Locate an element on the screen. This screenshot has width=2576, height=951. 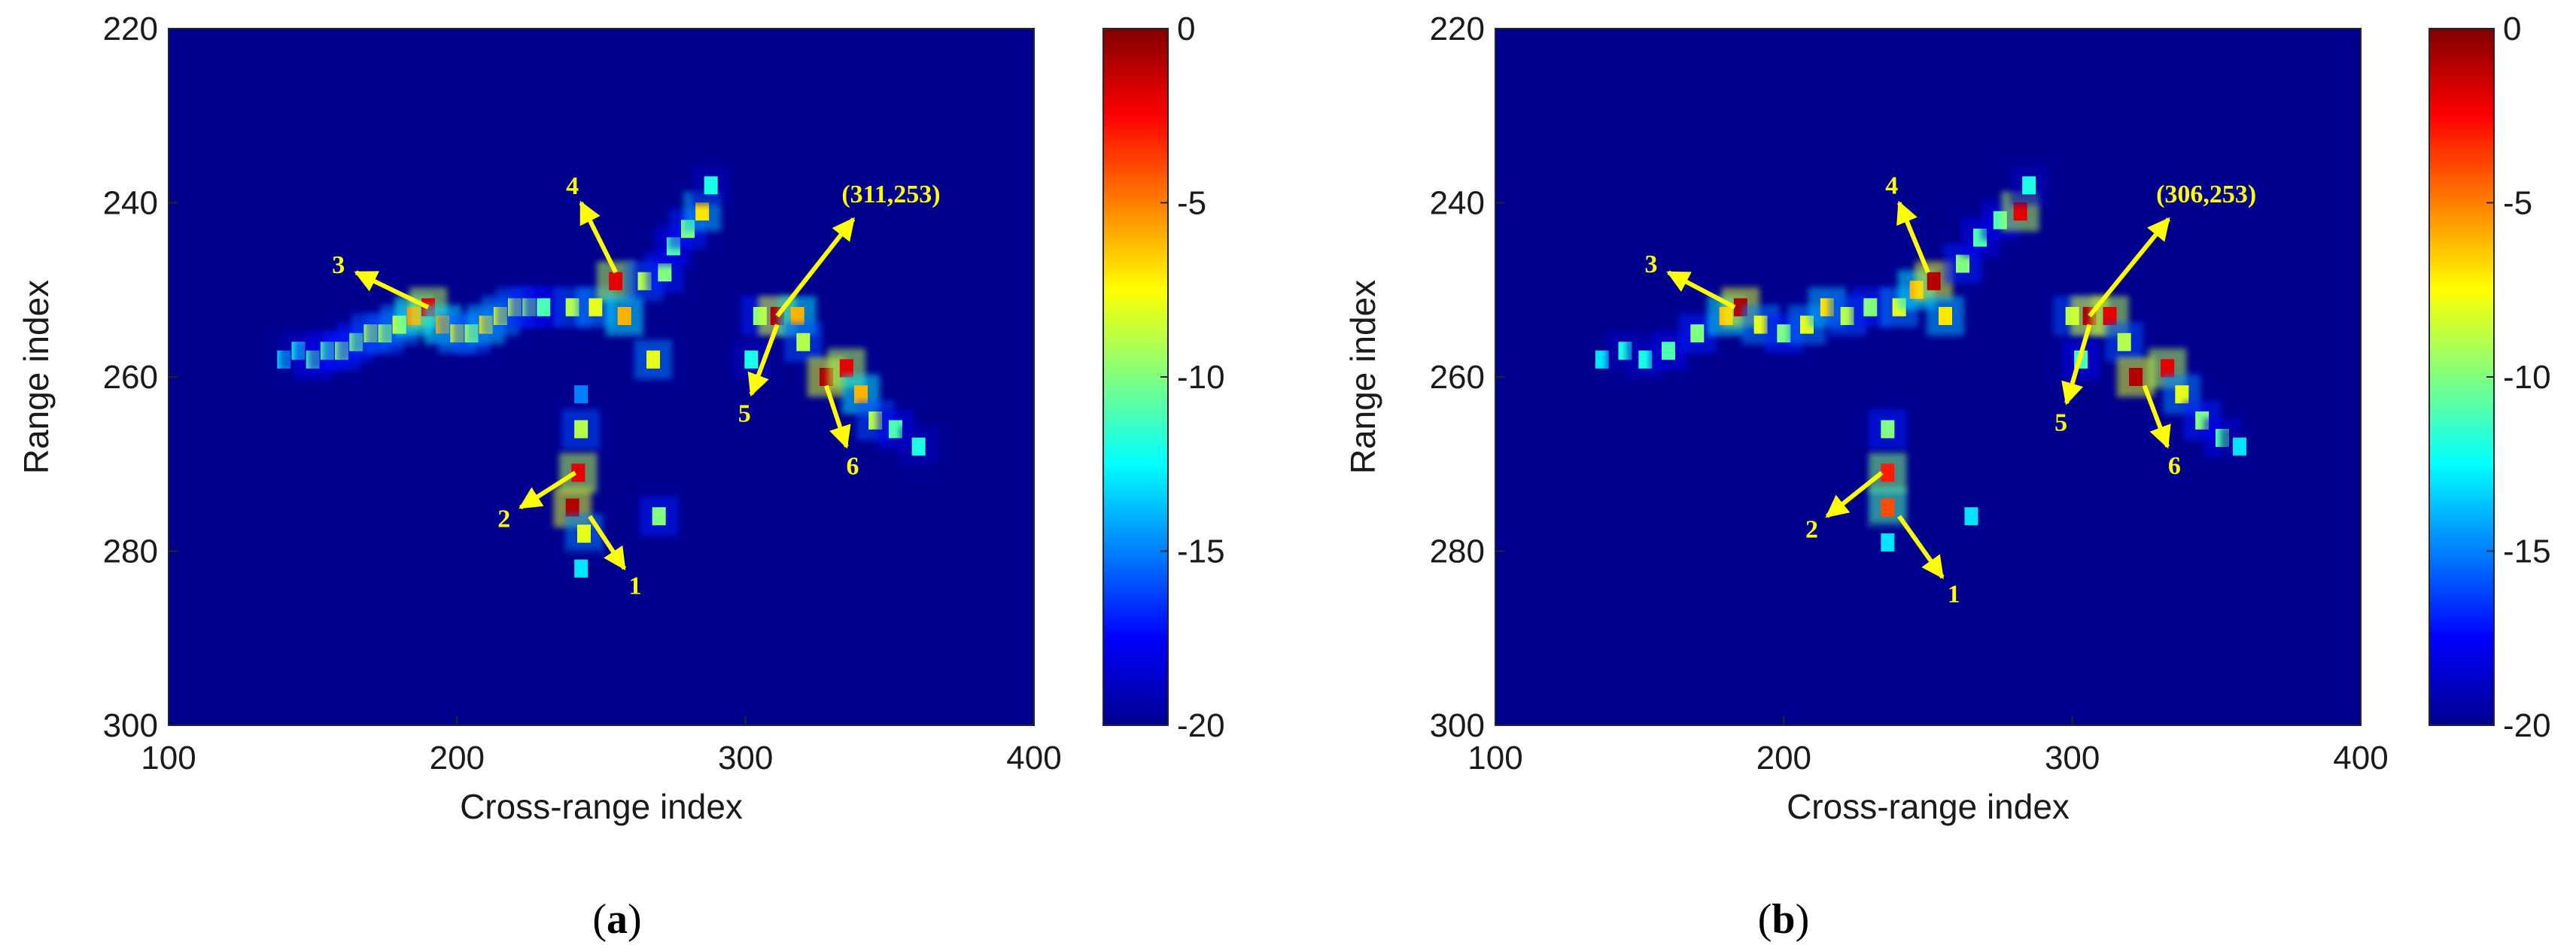
x-tick-label: 200 is located at coordinates (1783, 758).